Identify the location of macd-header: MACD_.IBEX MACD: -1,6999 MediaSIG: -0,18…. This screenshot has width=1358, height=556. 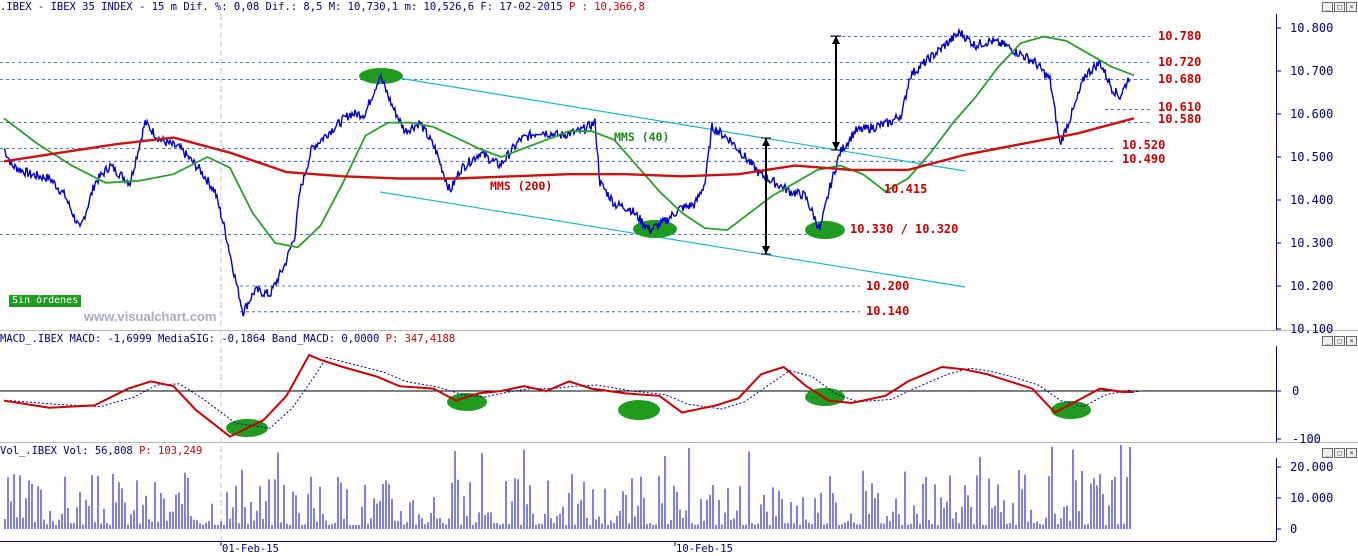
(228, 339).